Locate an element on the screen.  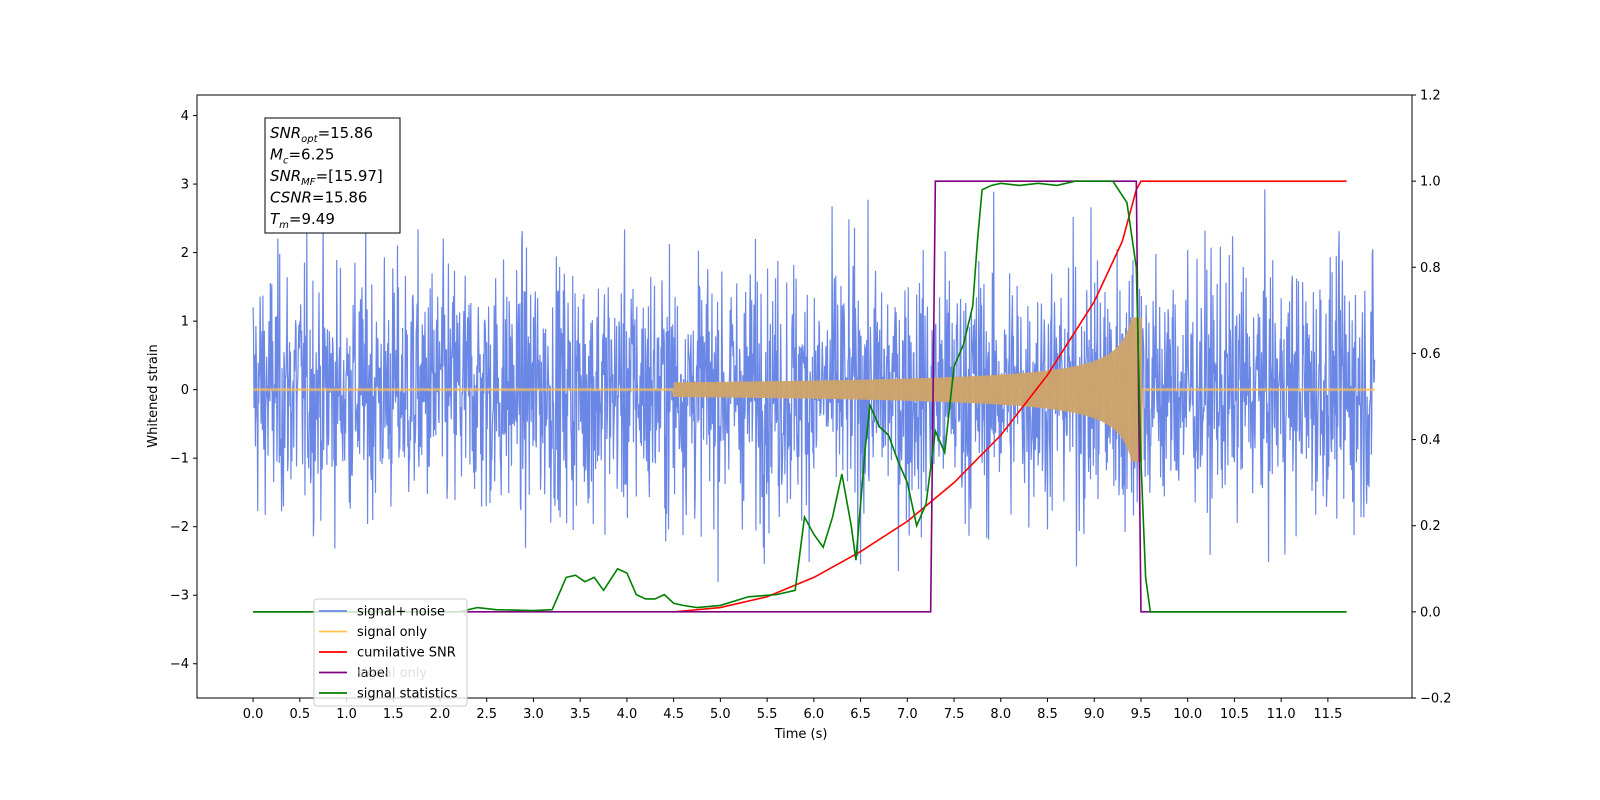
x-tick-label: 5.5 is located at coordinates (767, 714).